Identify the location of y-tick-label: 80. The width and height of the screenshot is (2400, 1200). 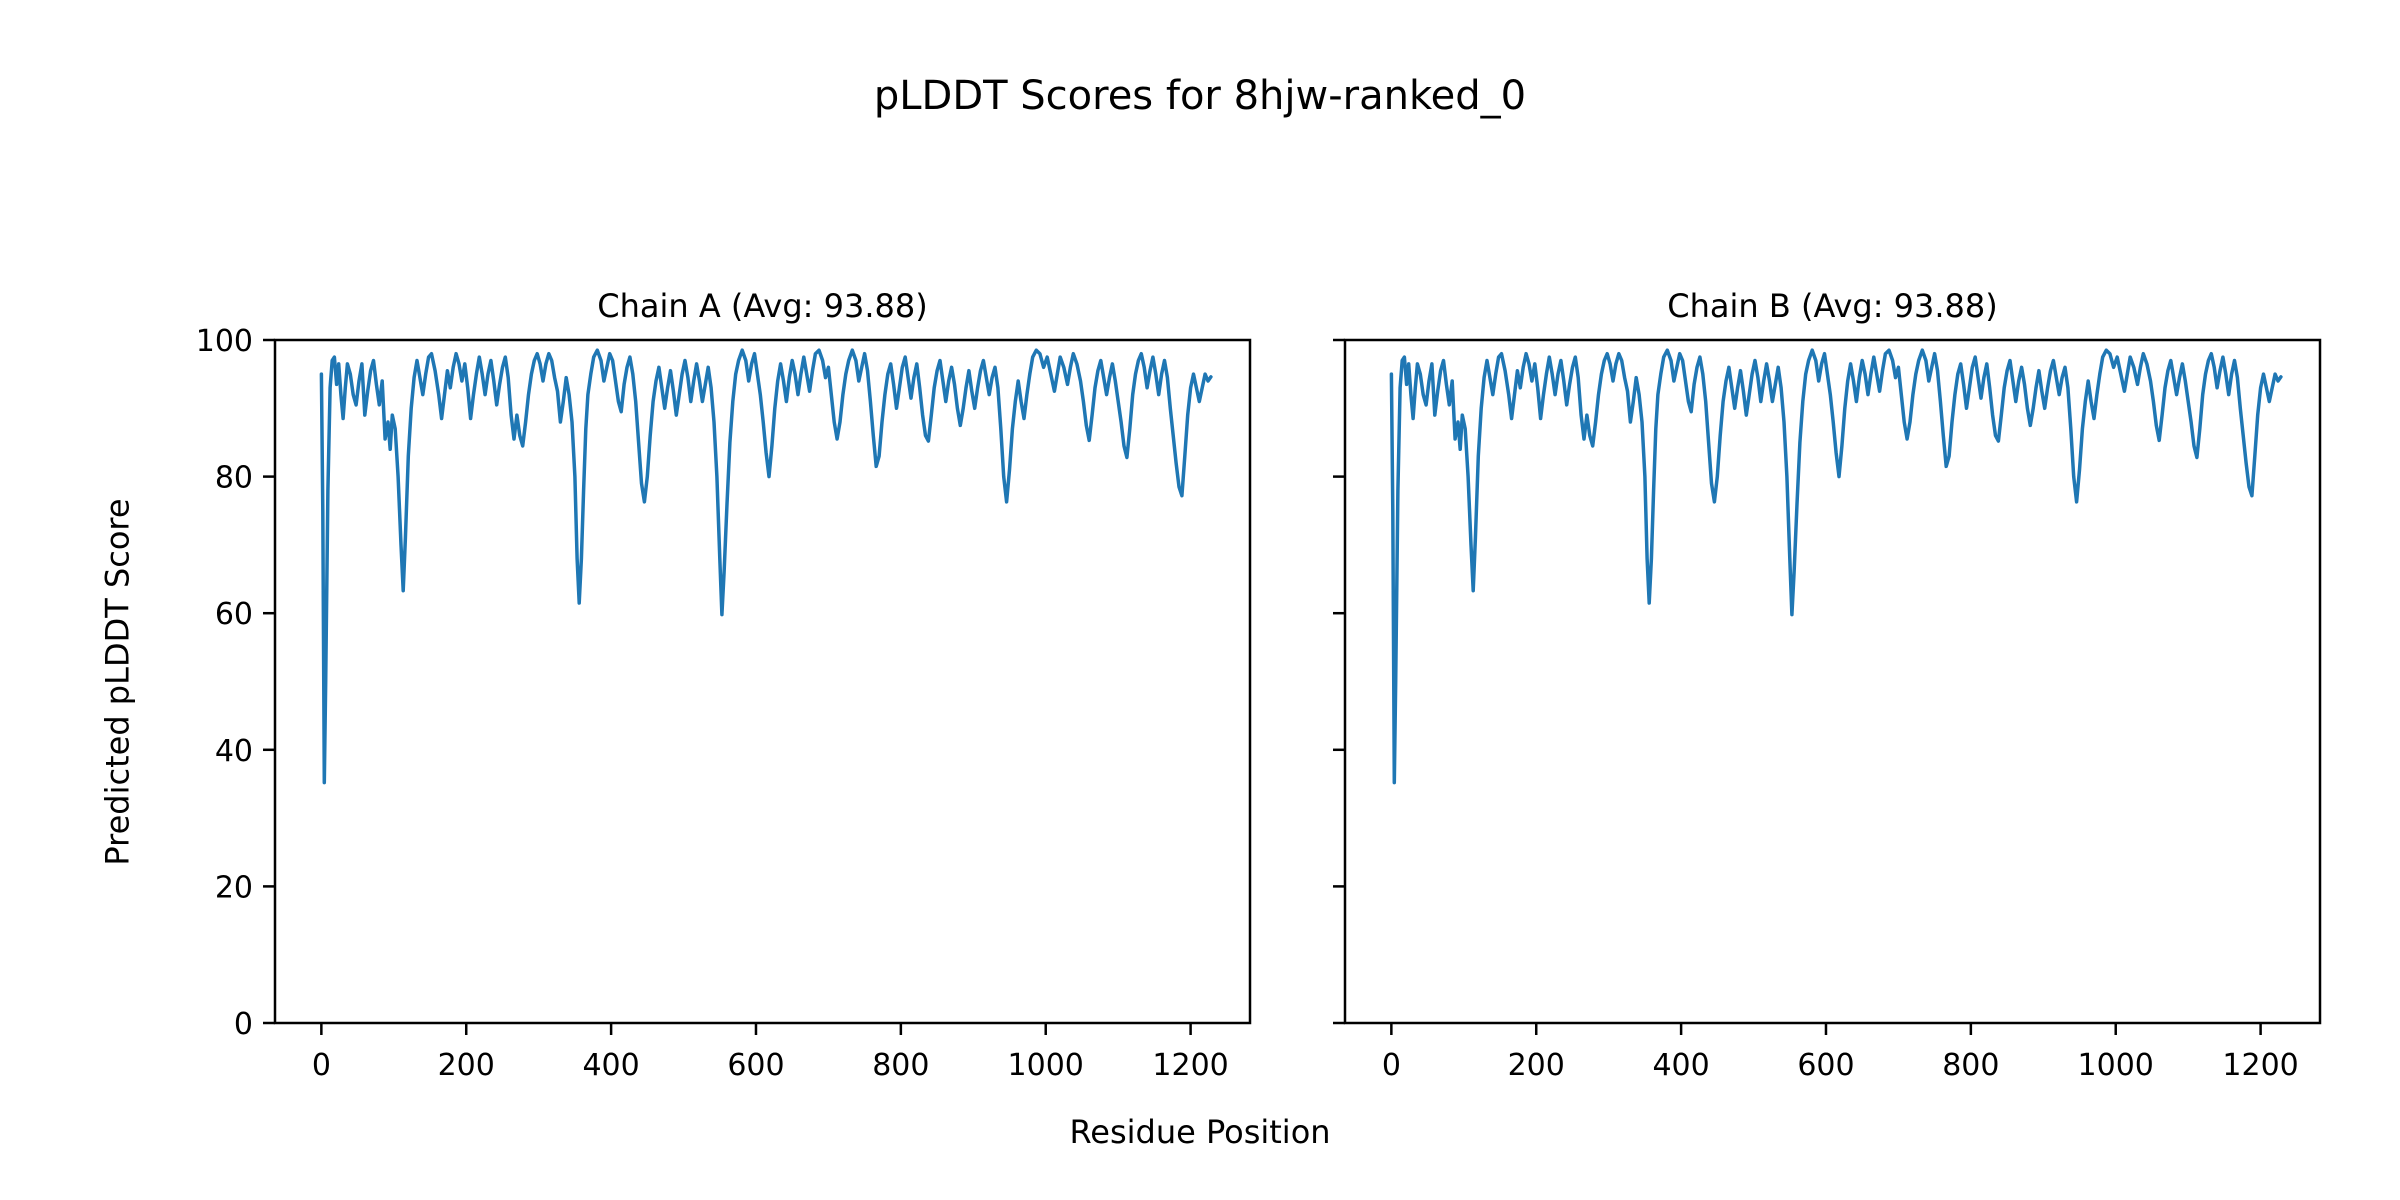
(234, 478).